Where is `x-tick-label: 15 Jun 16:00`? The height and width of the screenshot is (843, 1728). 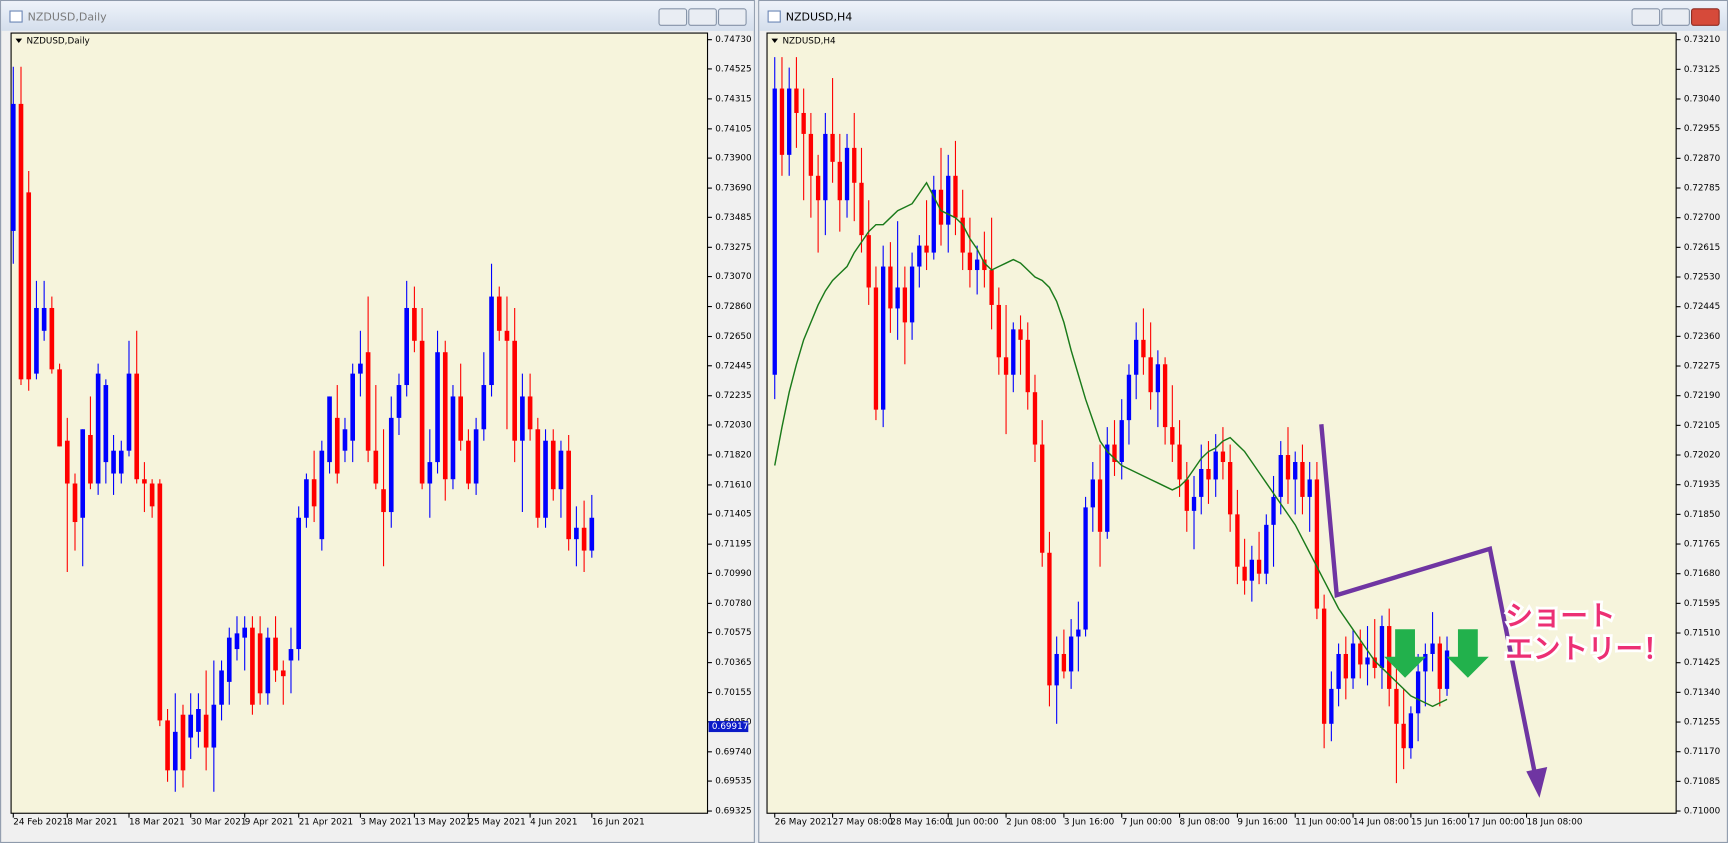
x-tick-label: 15 Jun 16:00 is located at coordinates (1439, 823).